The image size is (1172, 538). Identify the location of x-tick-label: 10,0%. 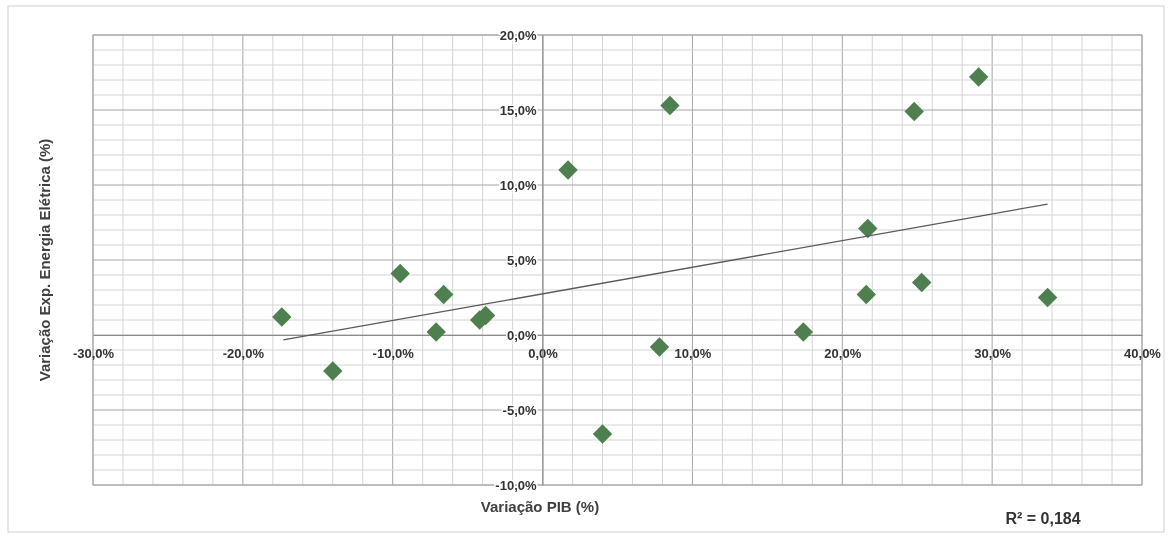
(693, 354).